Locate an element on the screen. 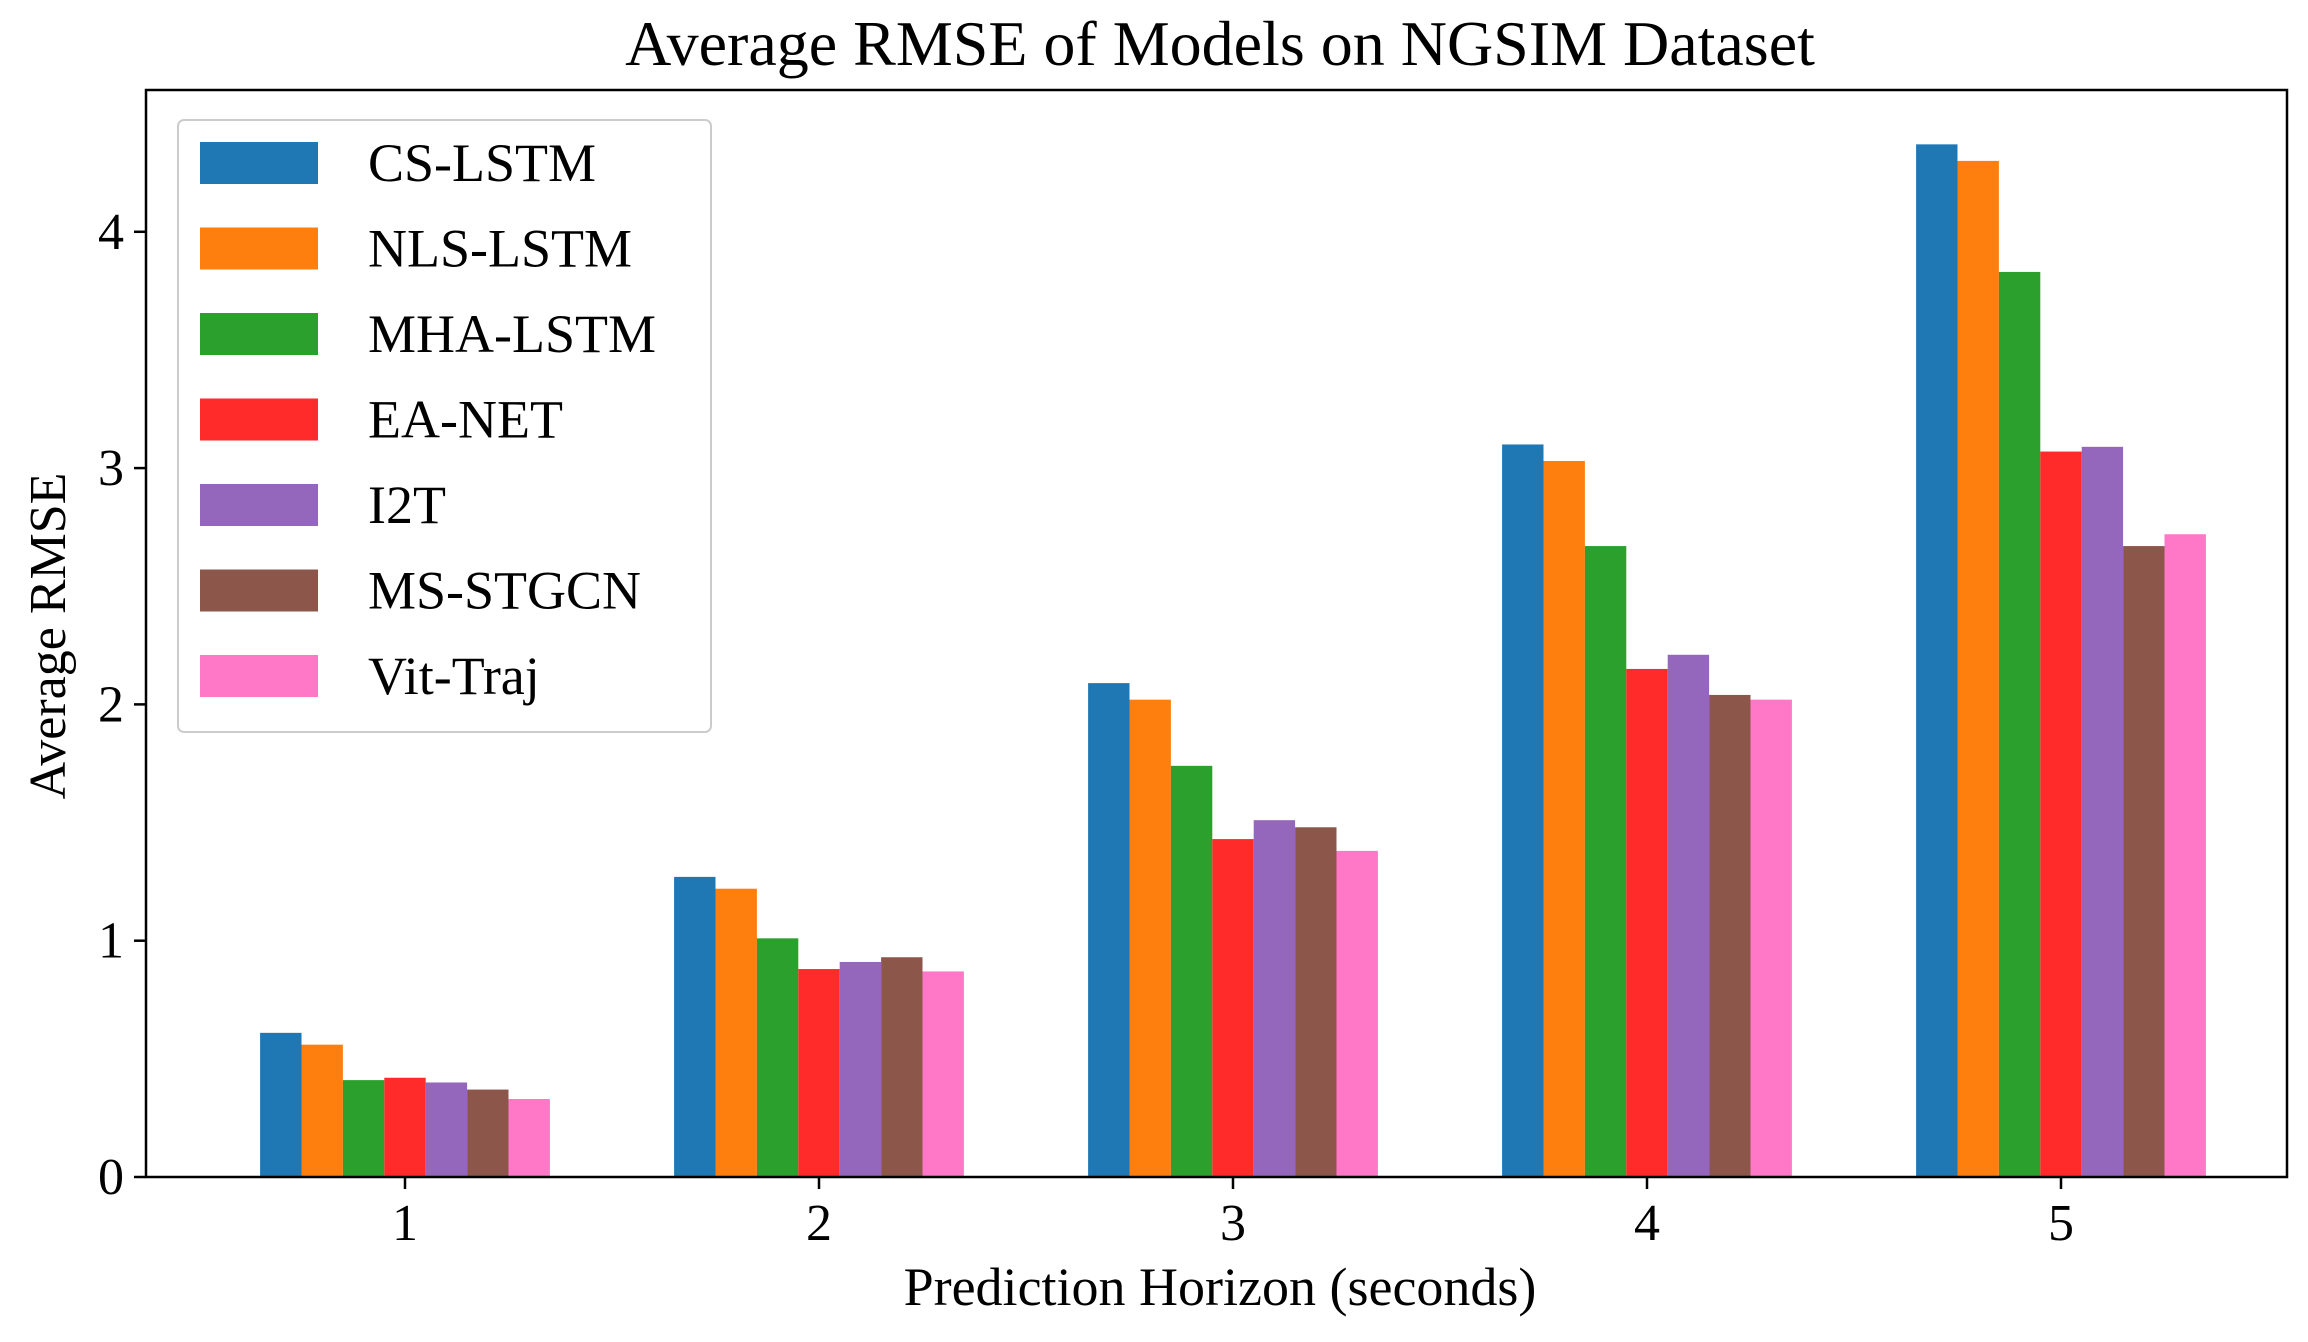 The height and width of the screenshot is (1342, 2308). legend-swatch-ms-stgcn is located at coordinates (259, 590).